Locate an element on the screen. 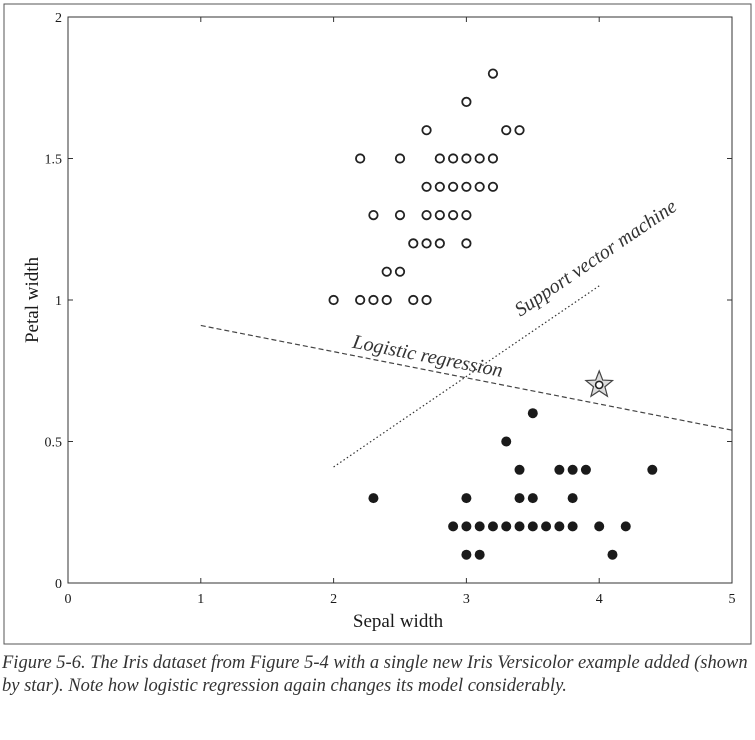  x-tick-label: 5 is located at coordinates (732, 599).